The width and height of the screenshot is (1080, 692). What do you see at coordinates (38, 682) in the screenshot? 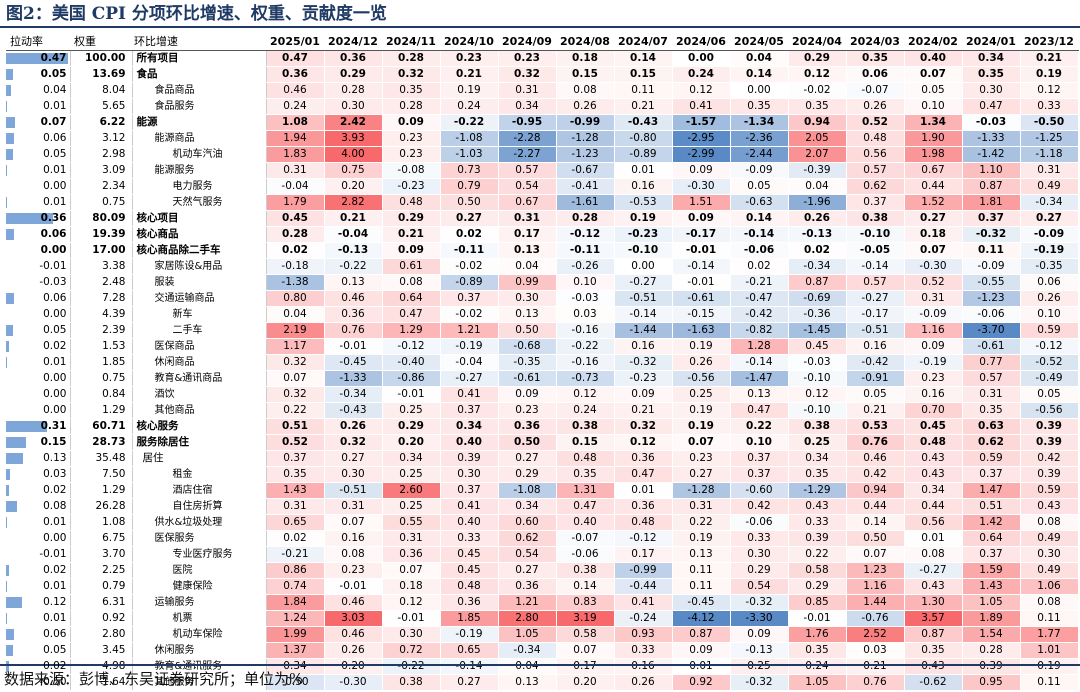
I see `pull-rate-cell: -0.50` at bounding box center [38, 682].